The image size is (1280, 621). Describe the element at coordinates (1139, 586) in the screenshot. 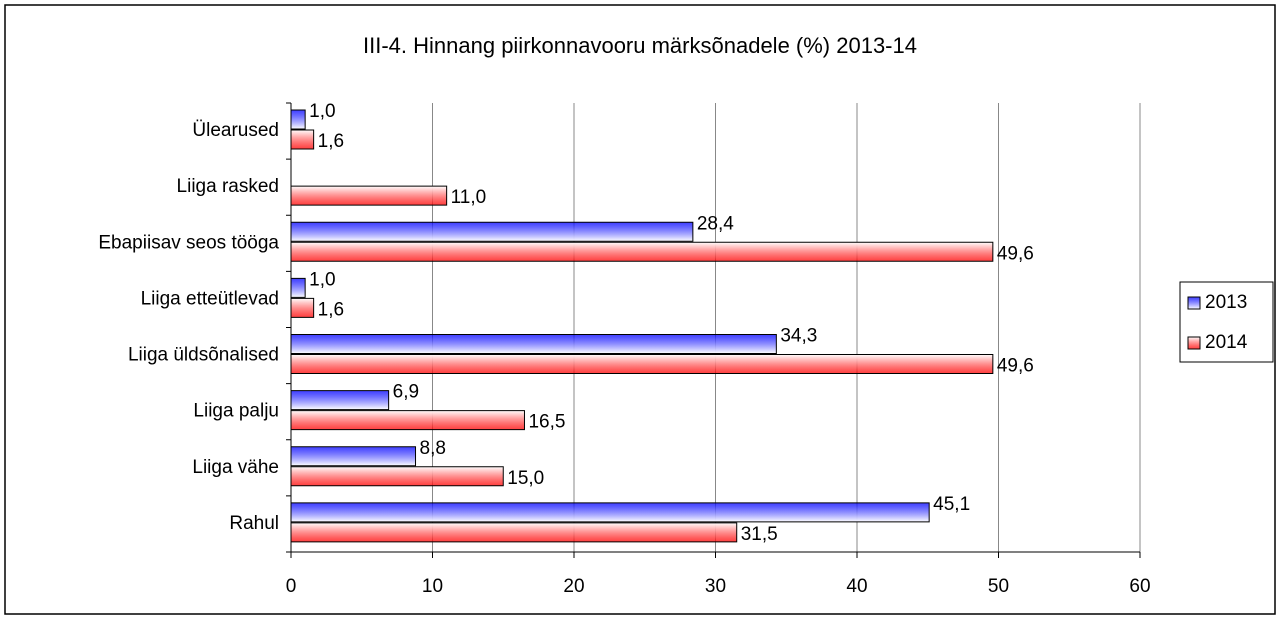

I see `x-tick-label: 60` at that location.